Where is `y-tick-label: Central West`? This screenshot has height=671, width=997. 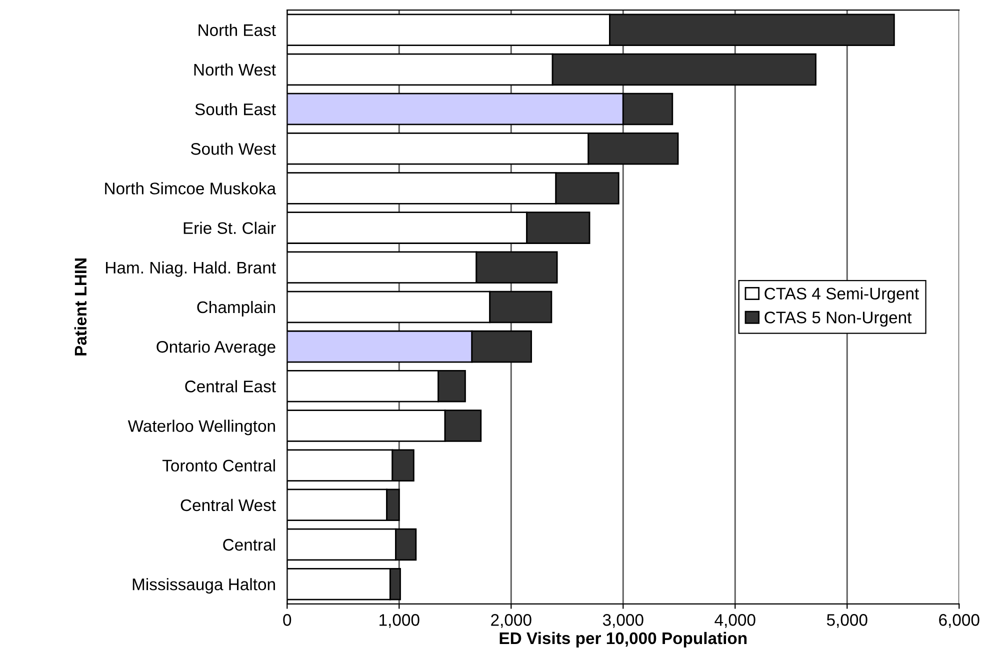 y-tick-label: Central West is located at coordinates (228, 505).